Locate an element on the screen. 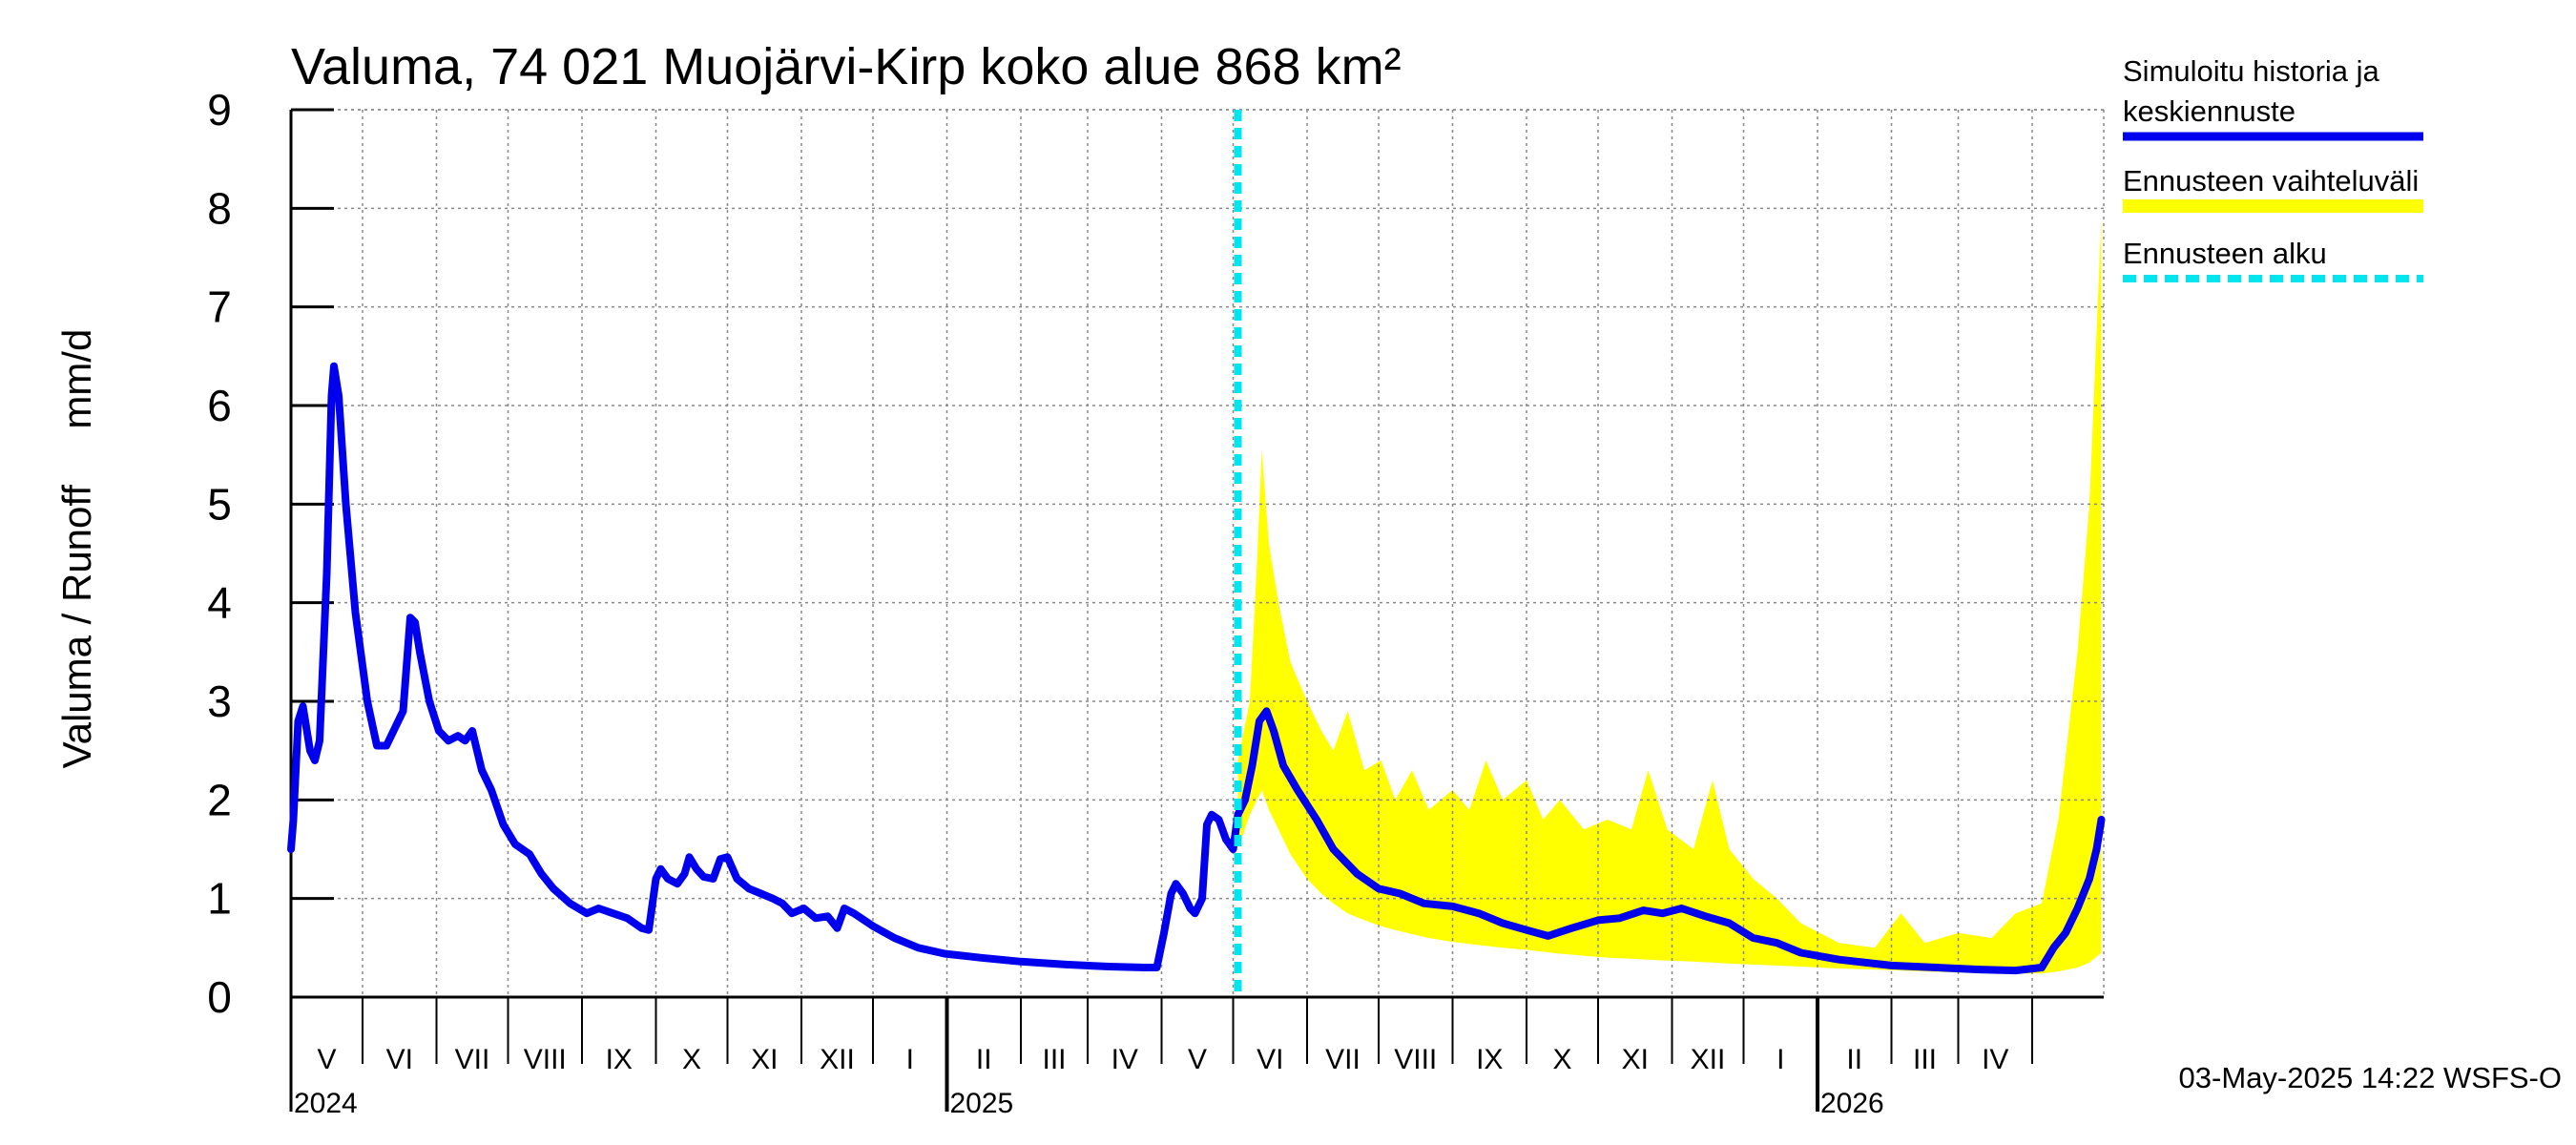 This screenshot has width=2576, height=1145. y-axis: 0 1 2 3 4 5 6 7 8 9 is located at coordinates (270, 553).